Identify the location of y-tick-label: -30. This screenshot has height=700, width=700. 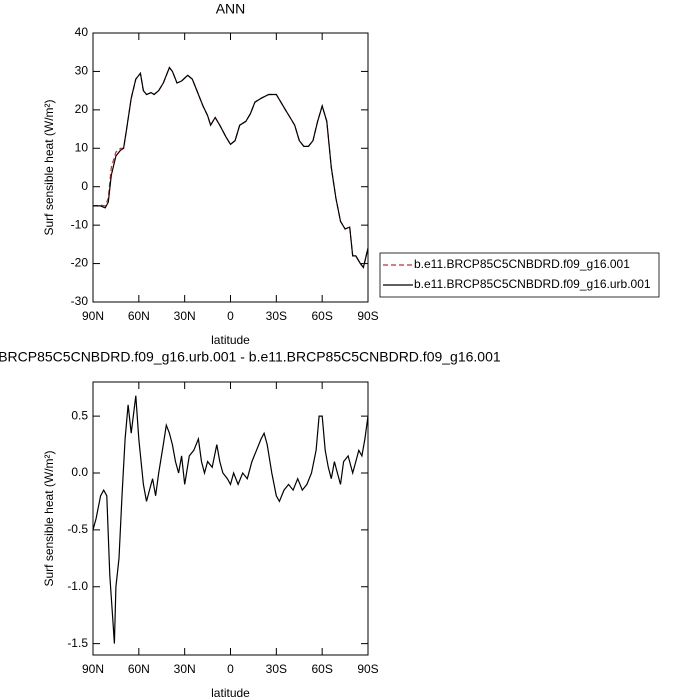
(80, 301).